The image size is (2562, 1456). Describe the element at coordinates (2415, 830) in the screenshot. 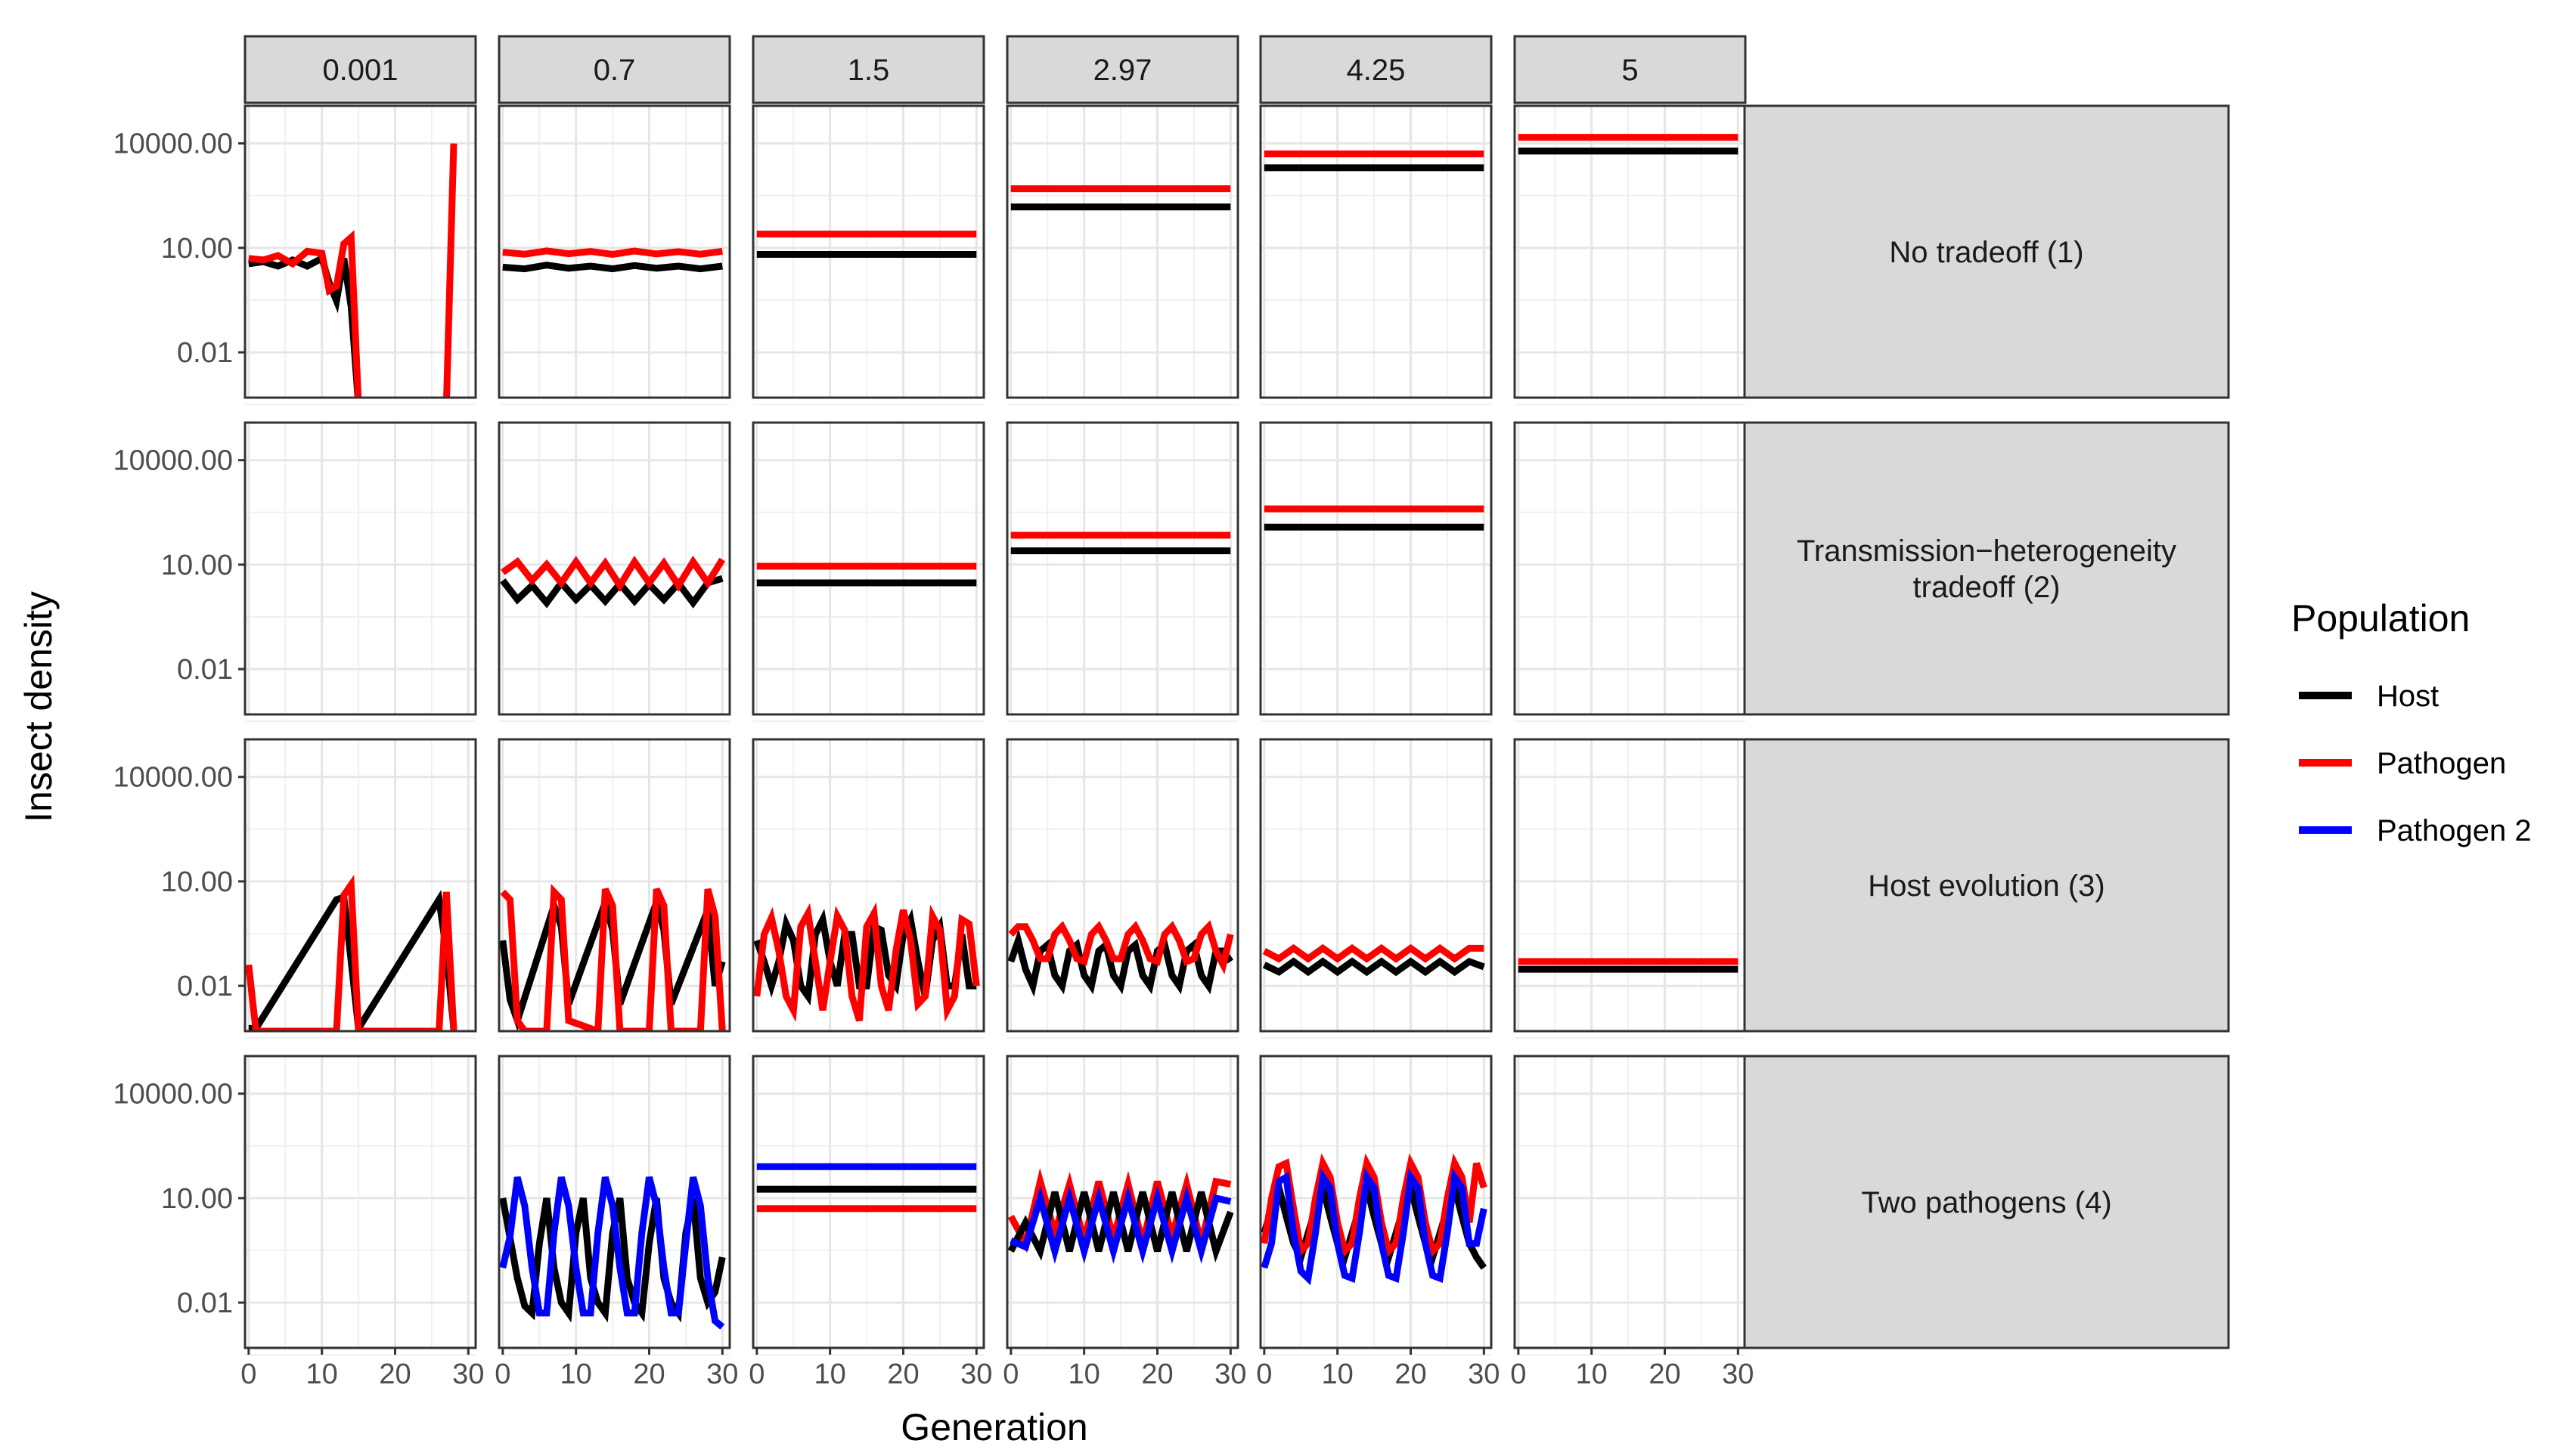

I see `legend-item-pathogen-2: Pathogen 2` at that location.